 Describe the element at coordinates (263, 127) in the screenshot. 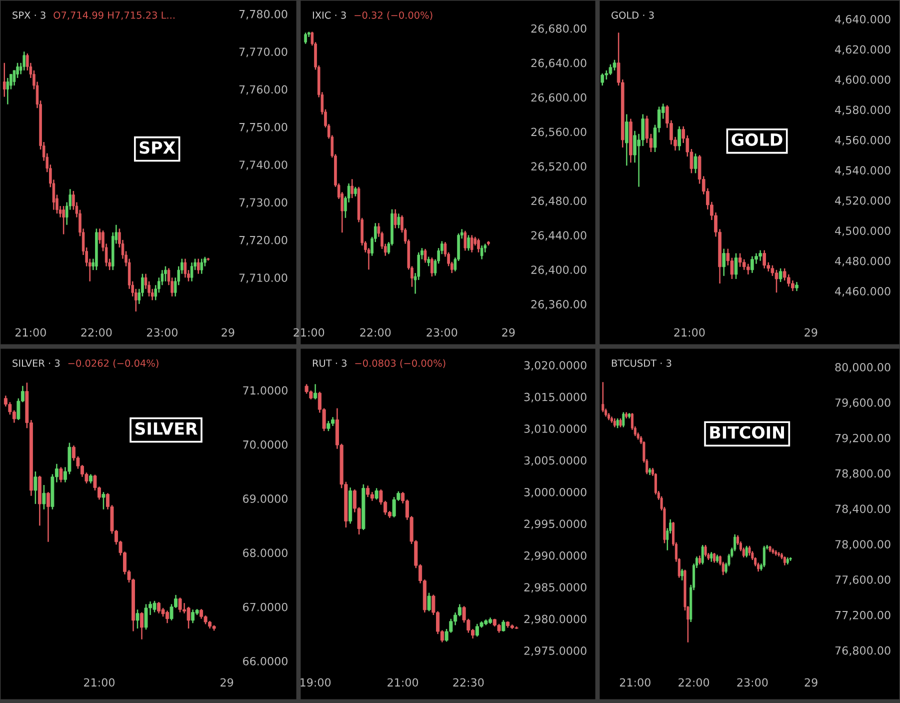

I see `y-tick-label: 7,750.00` at that location.